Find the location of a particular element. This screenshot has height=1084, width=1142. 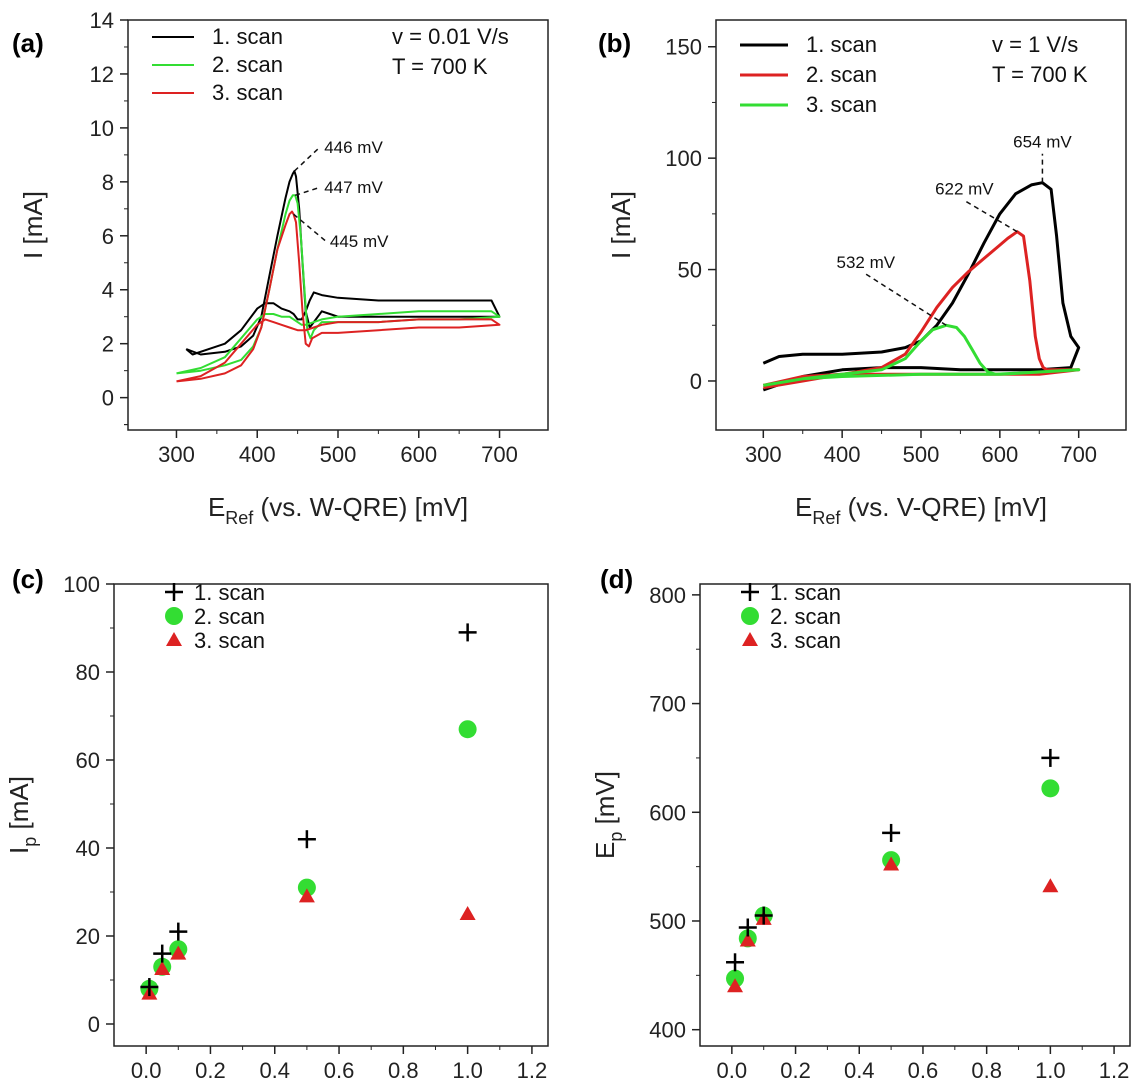

y-tick-label: 700 is located at coordinates (667, 704).